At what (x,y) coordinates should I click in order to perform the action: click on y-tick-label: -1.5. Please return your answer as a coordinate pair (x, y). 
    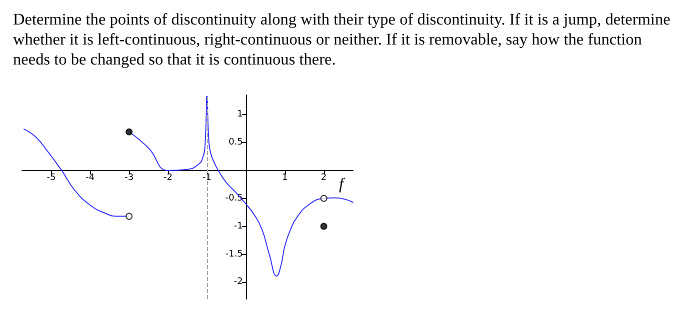
    Looking at the image, I should click on (234, 254).